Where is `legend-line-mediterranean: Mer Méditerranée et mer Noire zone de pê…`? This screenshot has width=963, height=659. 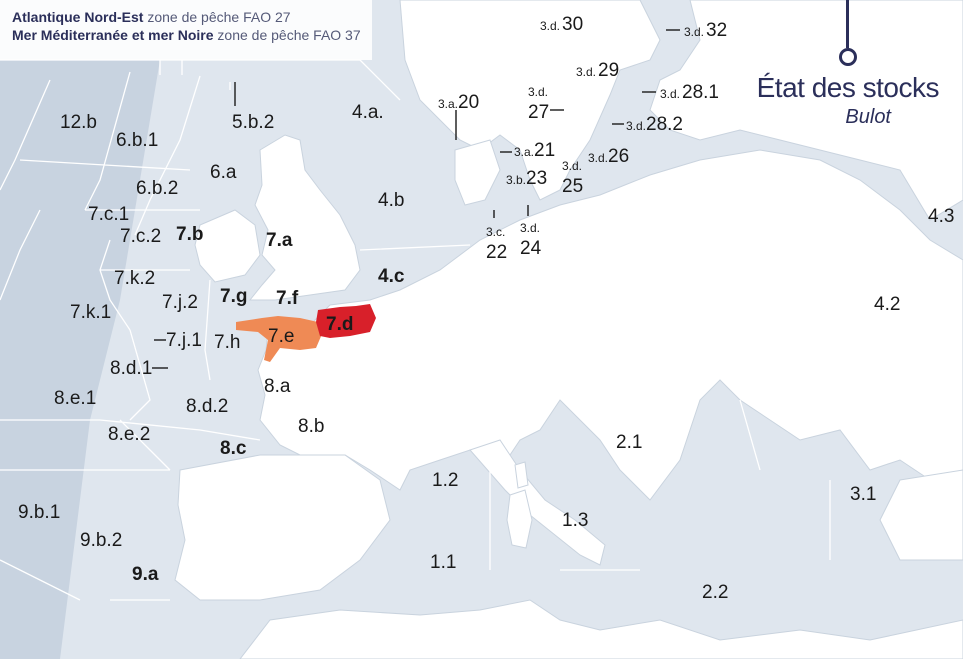 legend-line-mediterranean: Mer Méditerranée et mer Noire zone de pê… is located at coordinates (192, 35).